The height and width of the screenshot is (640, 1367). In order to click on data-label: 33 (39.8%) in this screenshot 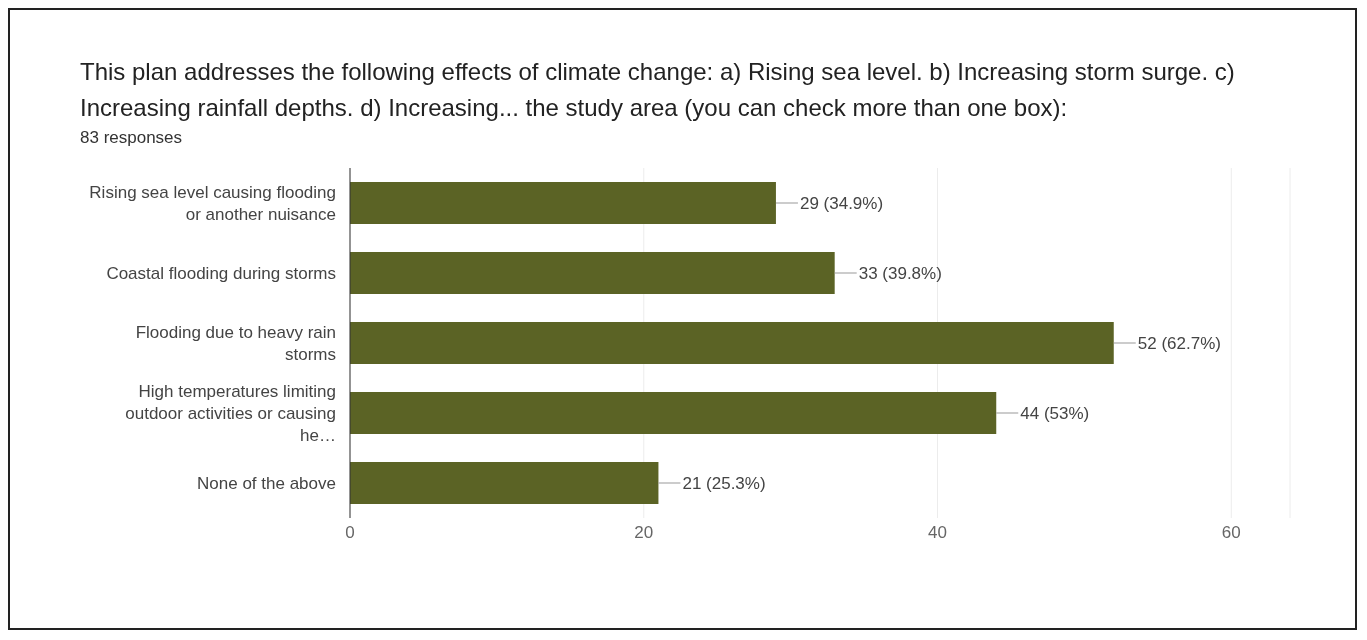, I will do `click(900, 273)`.